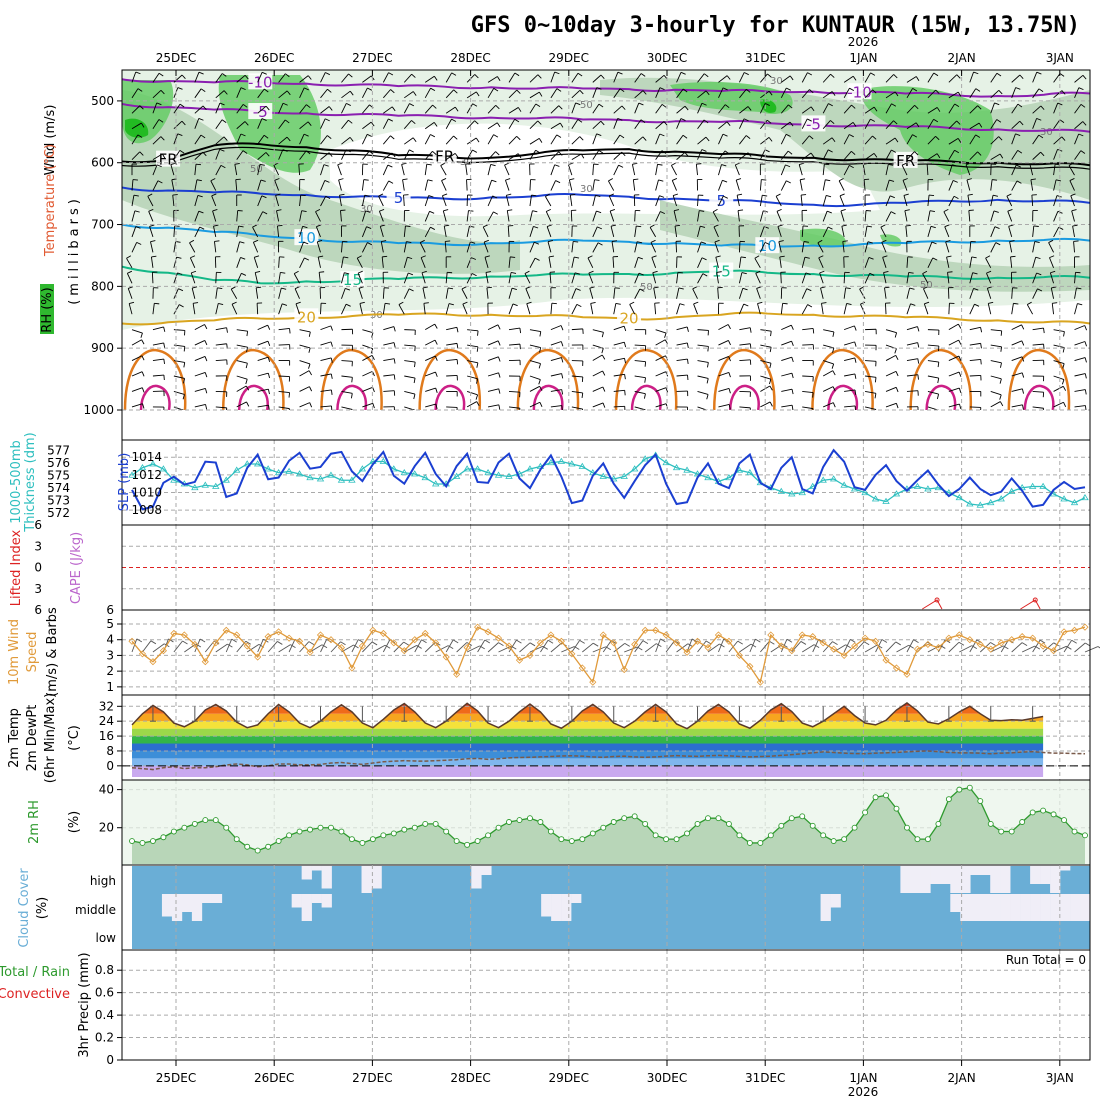  Describe the element at coordinates (74, 822) in the screenshot. I see `rh2m-unit: (%)` at that location.